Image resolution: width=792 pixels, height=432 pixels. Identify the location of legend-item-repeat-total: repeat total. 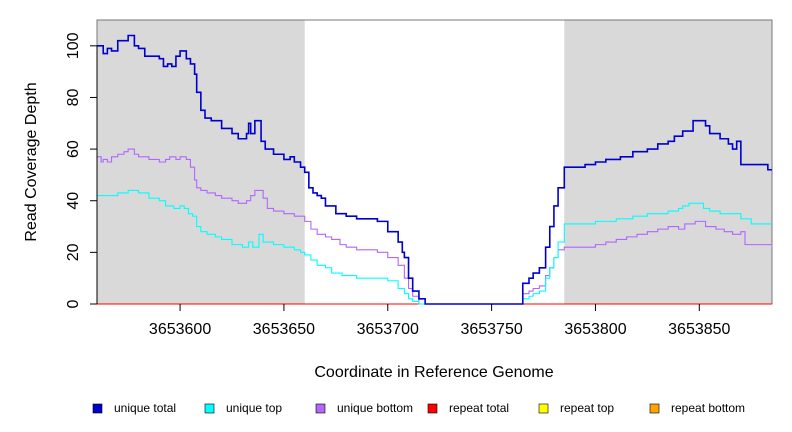
(468, 408).